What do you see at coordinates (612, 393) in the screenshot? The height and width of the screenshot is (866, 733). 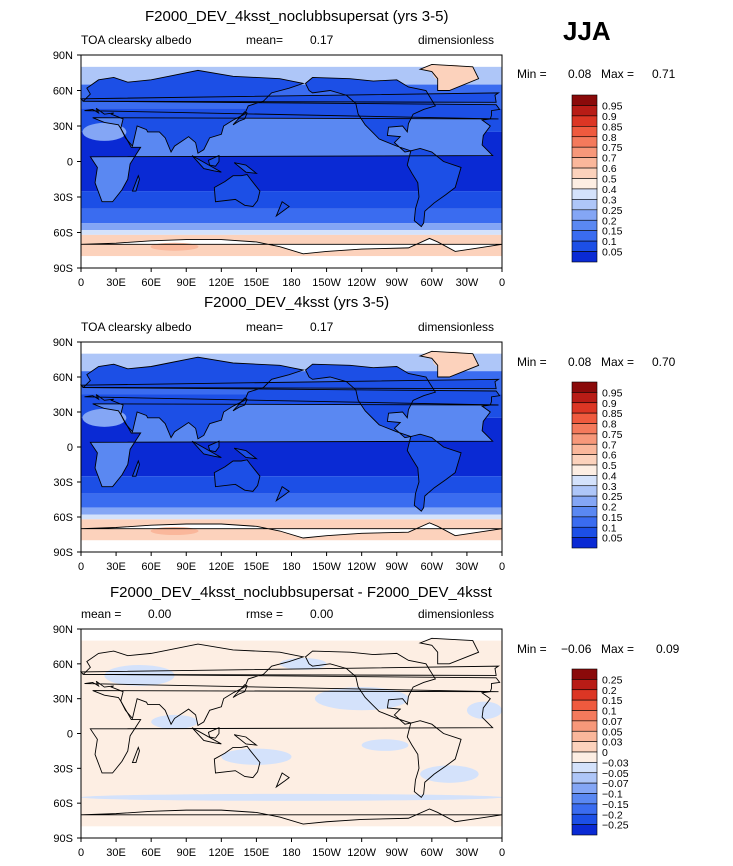 I see `colorbar-label: 0.95` at bounding box center [612, 393].